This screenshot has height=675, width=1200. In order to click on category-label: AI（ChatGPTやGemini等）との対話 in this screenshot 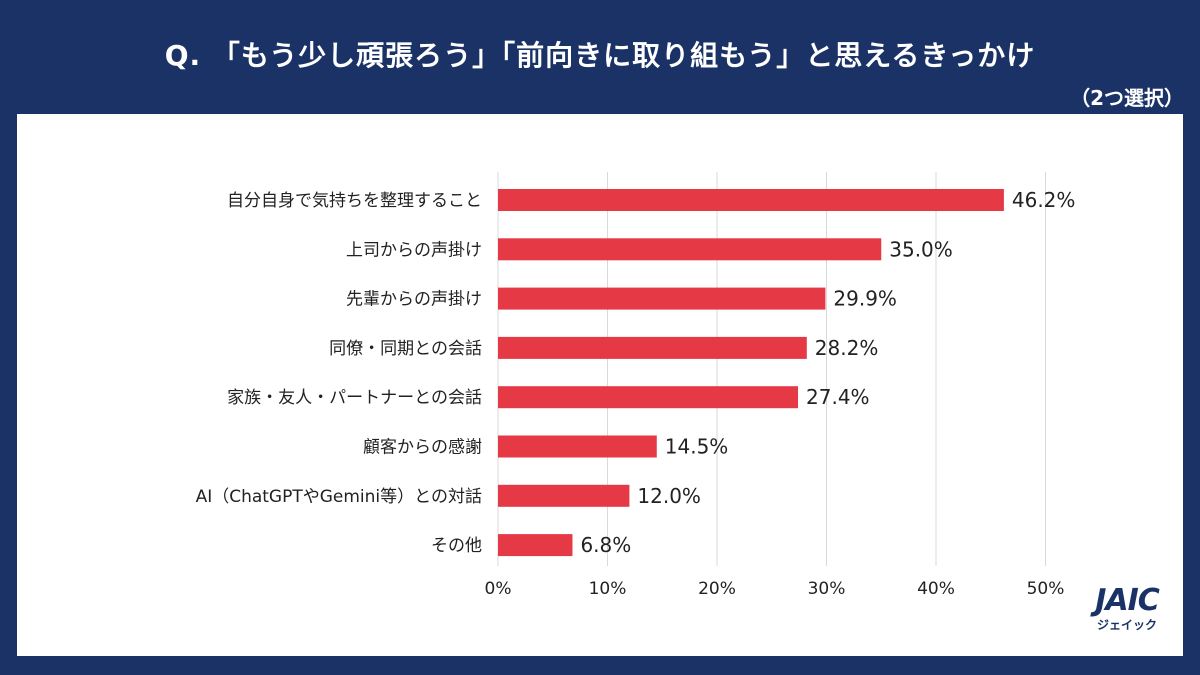, I will do `click(339, 497)`.